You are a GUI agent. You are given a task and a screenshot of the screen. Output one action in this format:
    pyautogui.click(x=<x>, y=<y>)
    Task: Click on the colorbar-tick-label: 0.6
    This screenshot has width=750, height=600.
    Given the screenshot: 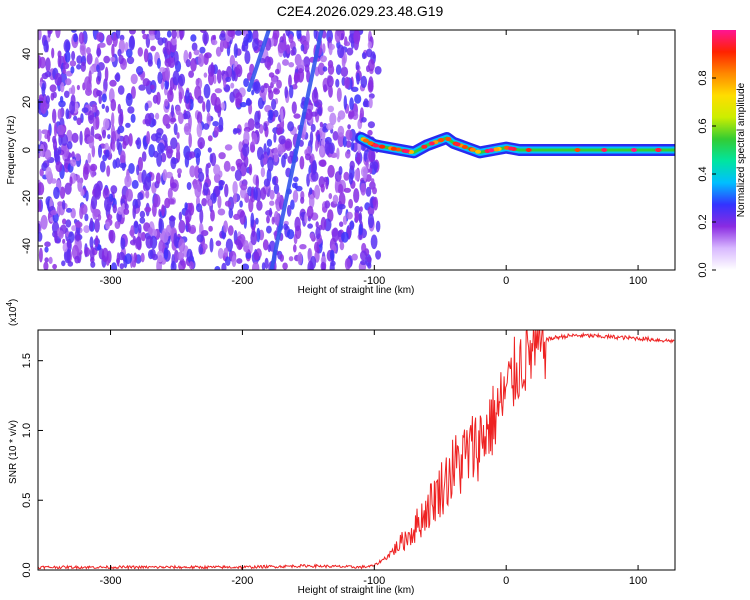 What is the action you would take?
    pyautogui.click(x=703, y=125)
    